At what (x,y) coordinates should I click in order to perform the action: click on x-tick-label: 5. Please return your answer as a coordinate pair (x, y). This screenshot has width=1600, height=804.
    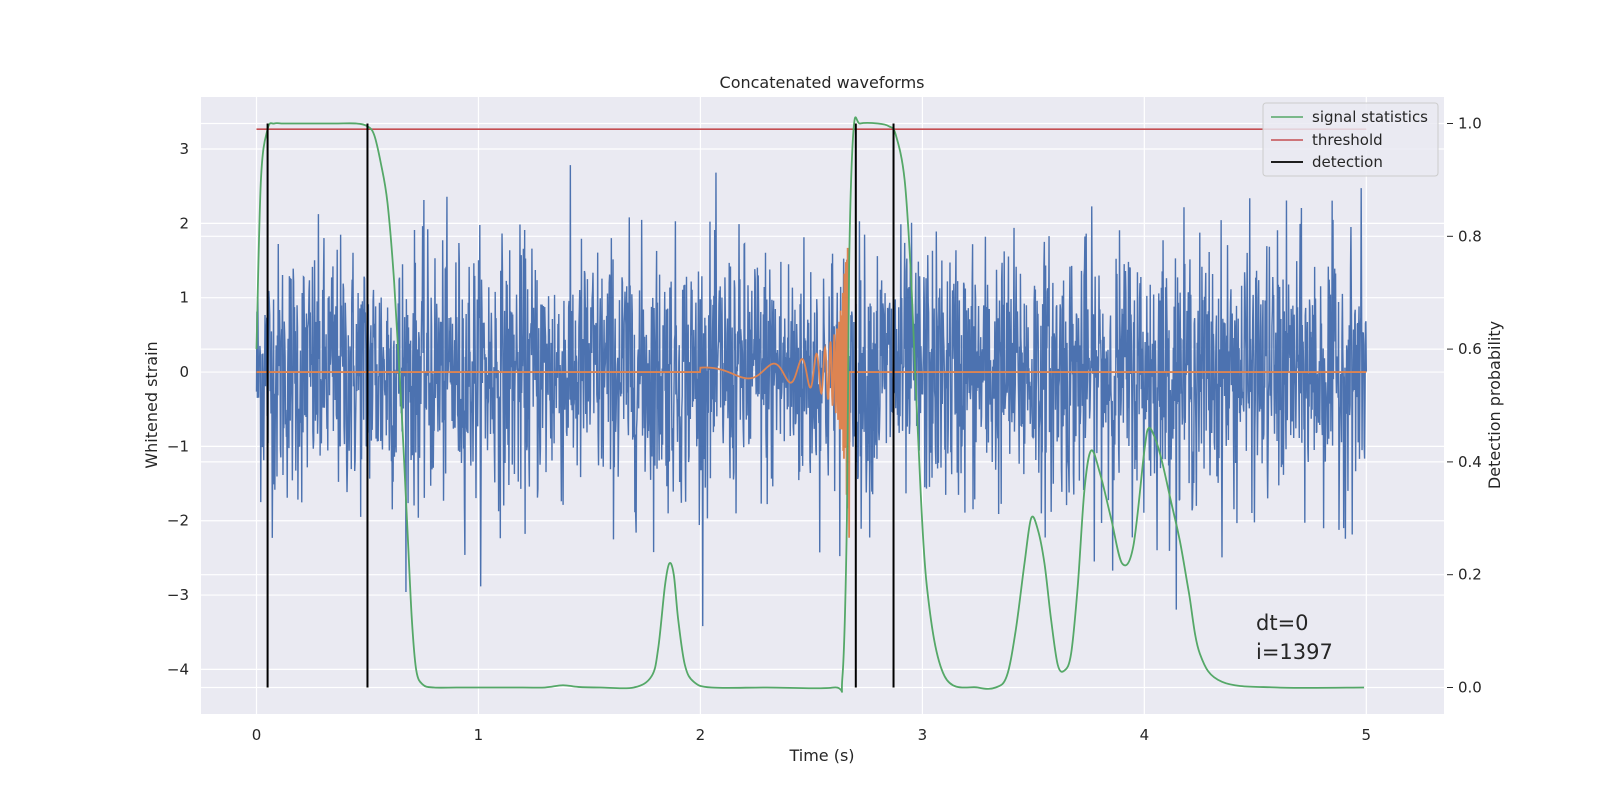
    Looking at the image, I should click on (1367, 735).